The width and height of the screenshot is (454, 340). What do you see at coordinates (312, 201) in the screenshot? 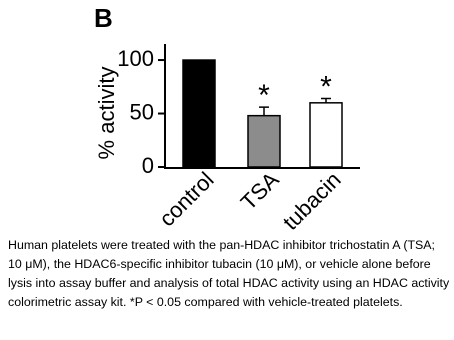
I see `x-tick-label: tubacin` at bounding box center [312, 201].